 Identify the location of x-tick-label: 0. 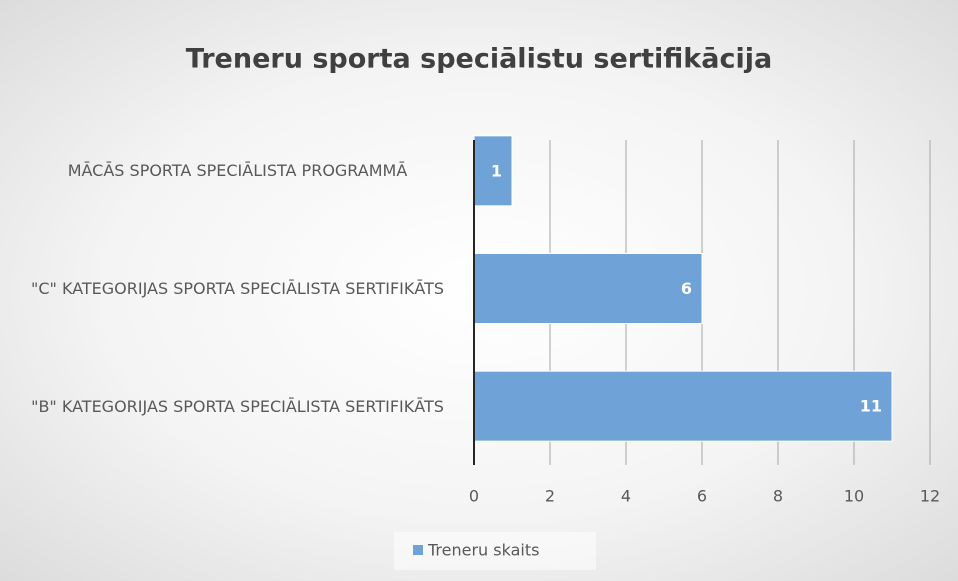
(474, 496).